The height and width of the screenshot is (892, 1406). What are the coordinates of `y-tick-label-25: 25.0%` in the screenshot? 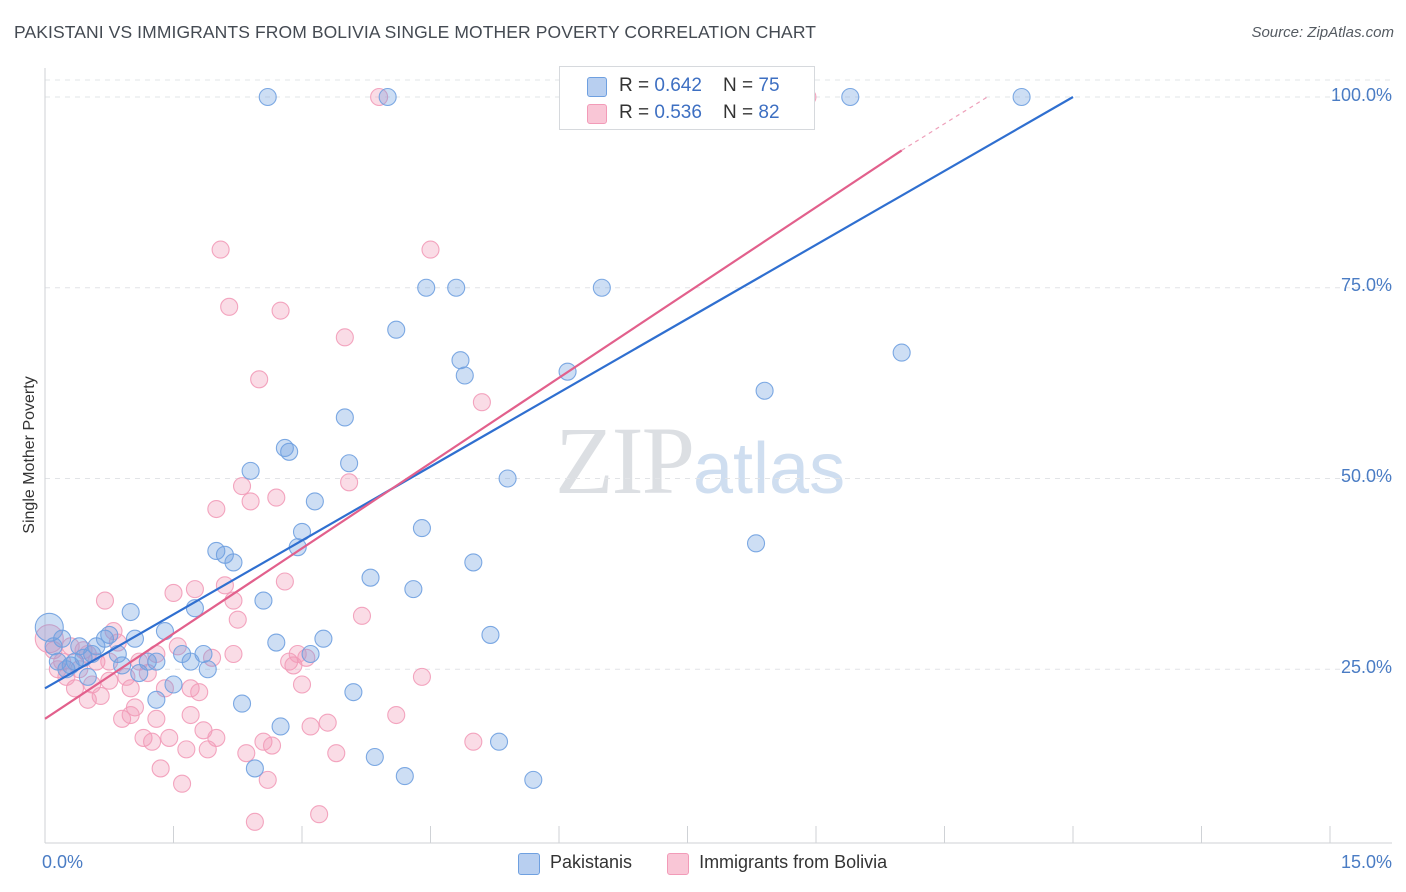 It's located at (1366, 667).